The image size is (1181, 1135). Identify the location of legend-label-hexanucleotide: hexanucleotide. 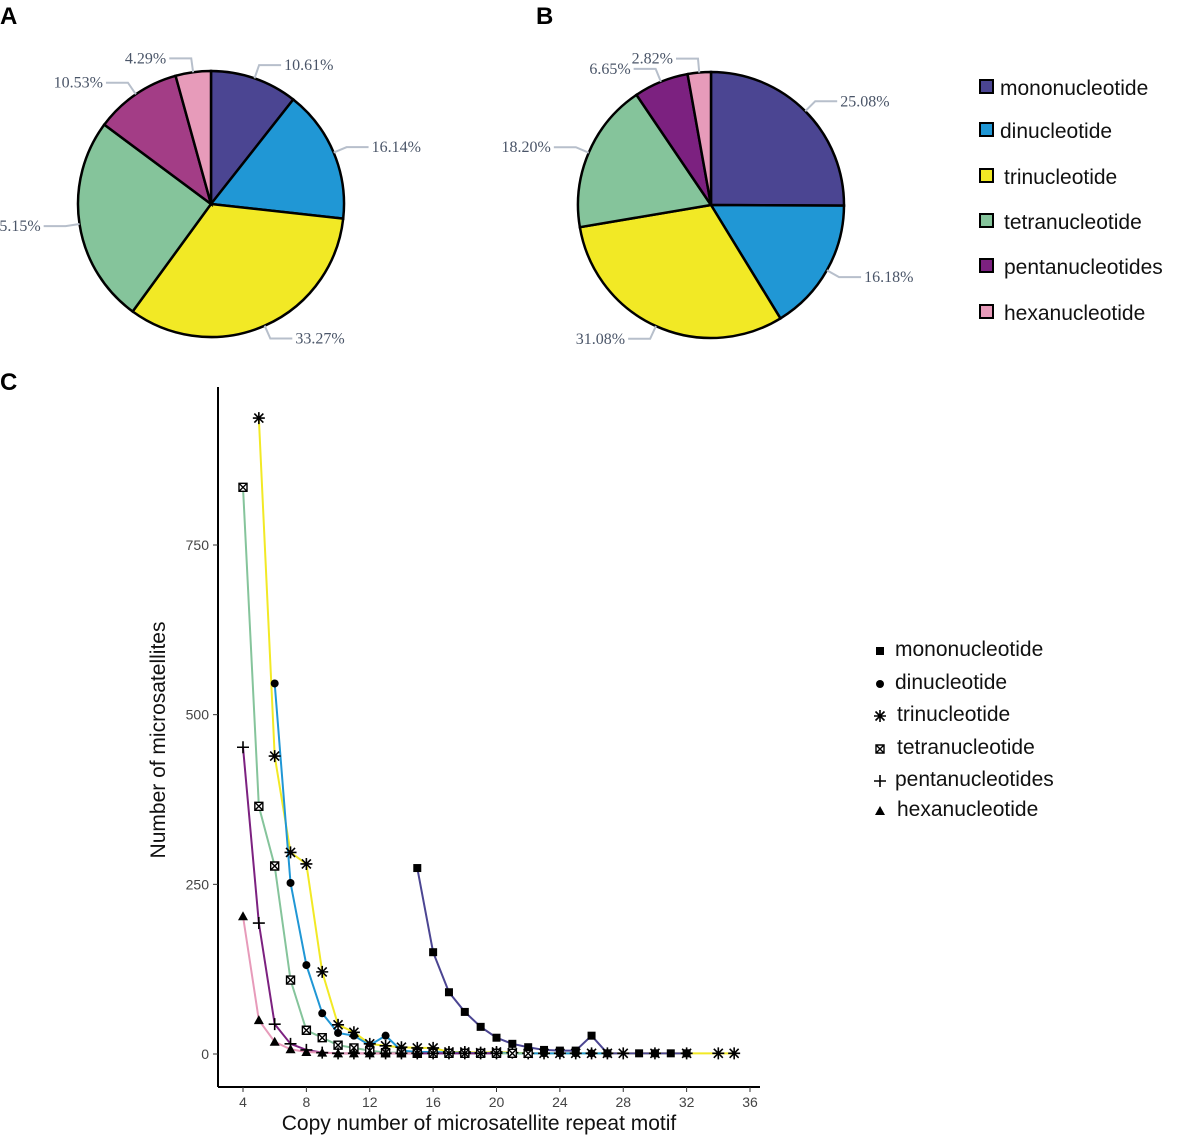
(967, 809).